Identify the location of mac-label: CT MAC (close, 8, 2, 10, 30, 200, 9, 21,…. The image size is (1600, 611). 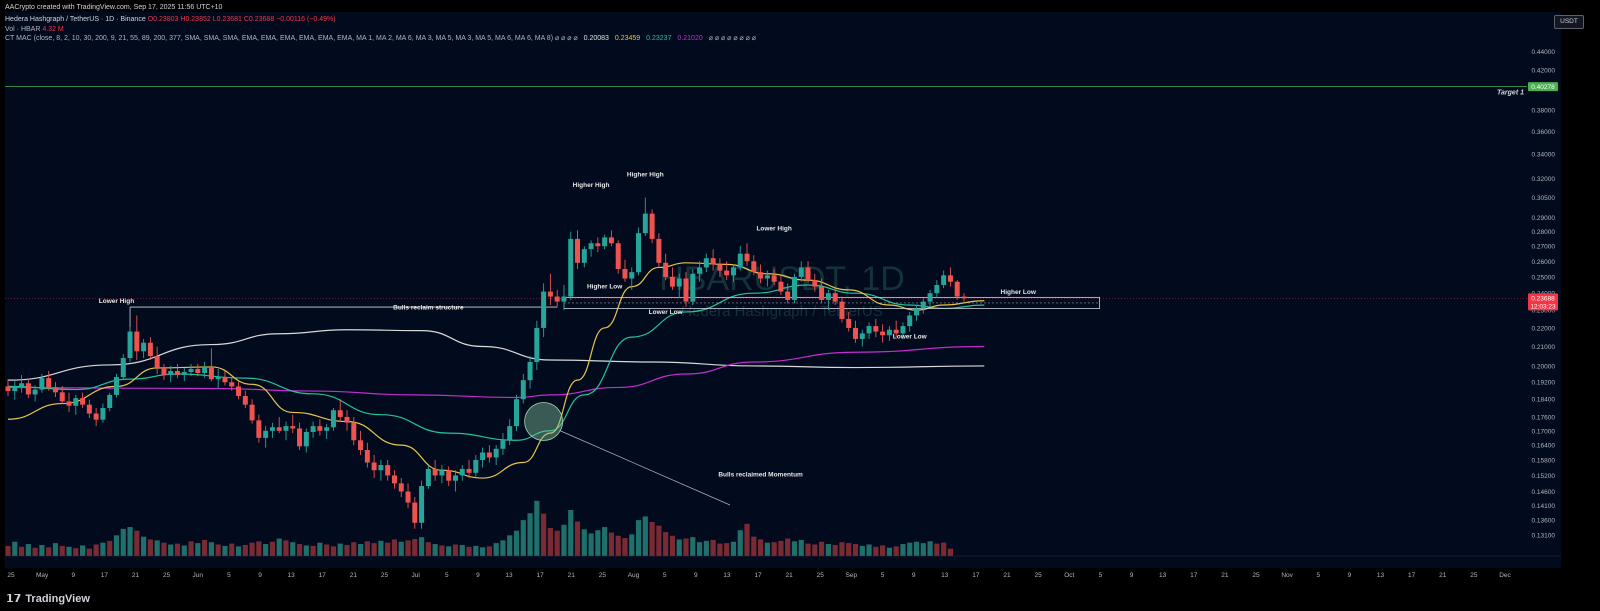
(291, 38).